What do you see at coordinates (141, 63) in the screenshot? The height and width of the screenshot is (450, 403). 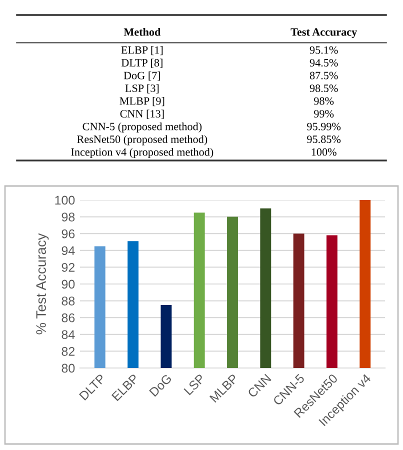 I see `category-label: DLTP [8]` at bounding box center [141, 63].